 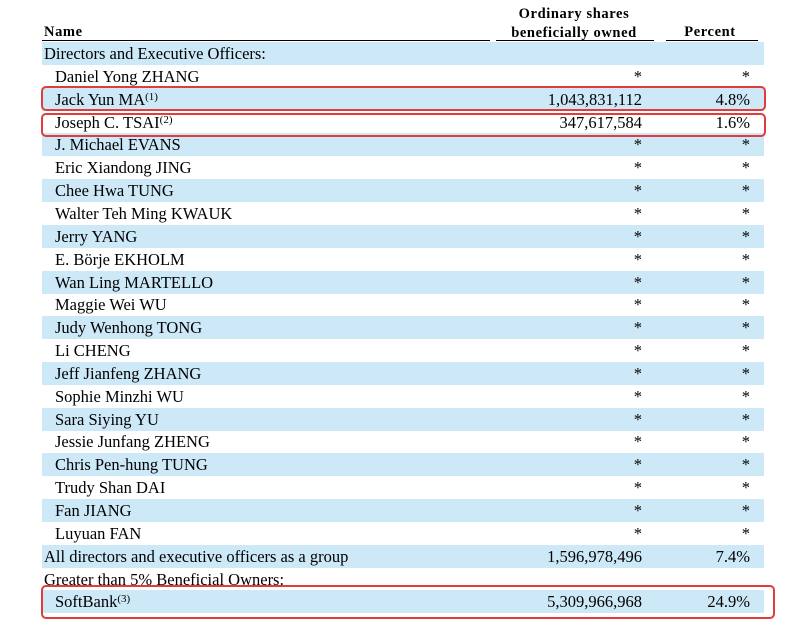 What do you see at coordinates (403, 213) in the screenshot?
I see `table-row: Walter Teh Ming KWAUK * *` at bounding box center [403, 213].